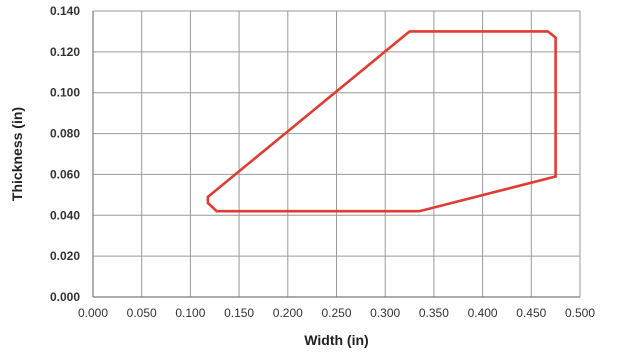  I want to click on x-tick-label: 0.200, so click(288, 313).